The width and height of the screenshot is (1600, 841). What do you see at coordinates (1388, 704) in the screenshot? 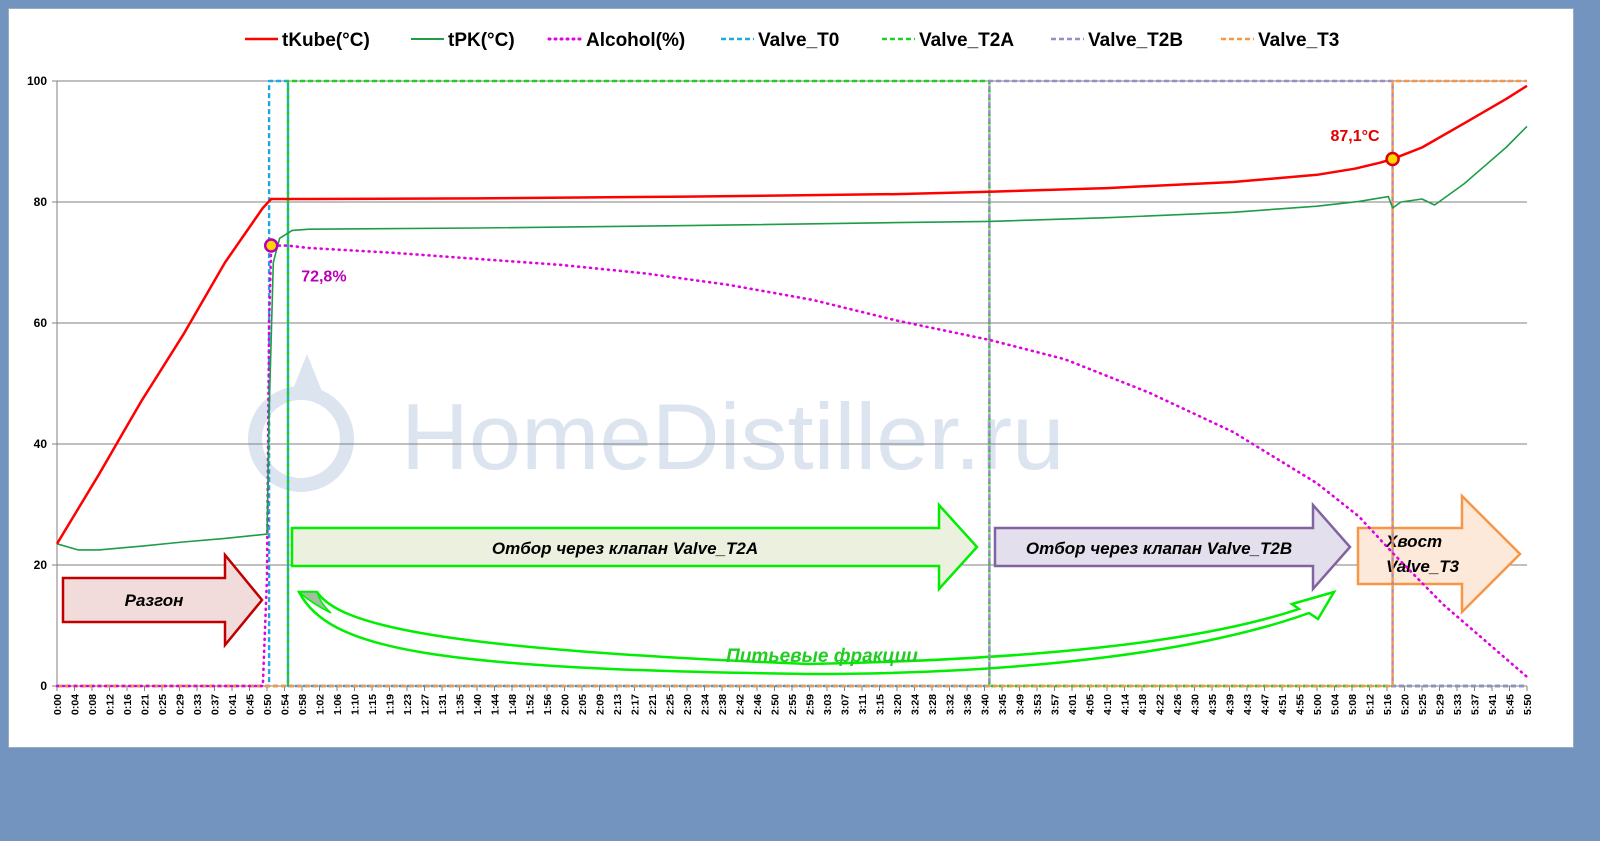
I see `x-tick-label: 5:16` at bounding box center [1388, 704].